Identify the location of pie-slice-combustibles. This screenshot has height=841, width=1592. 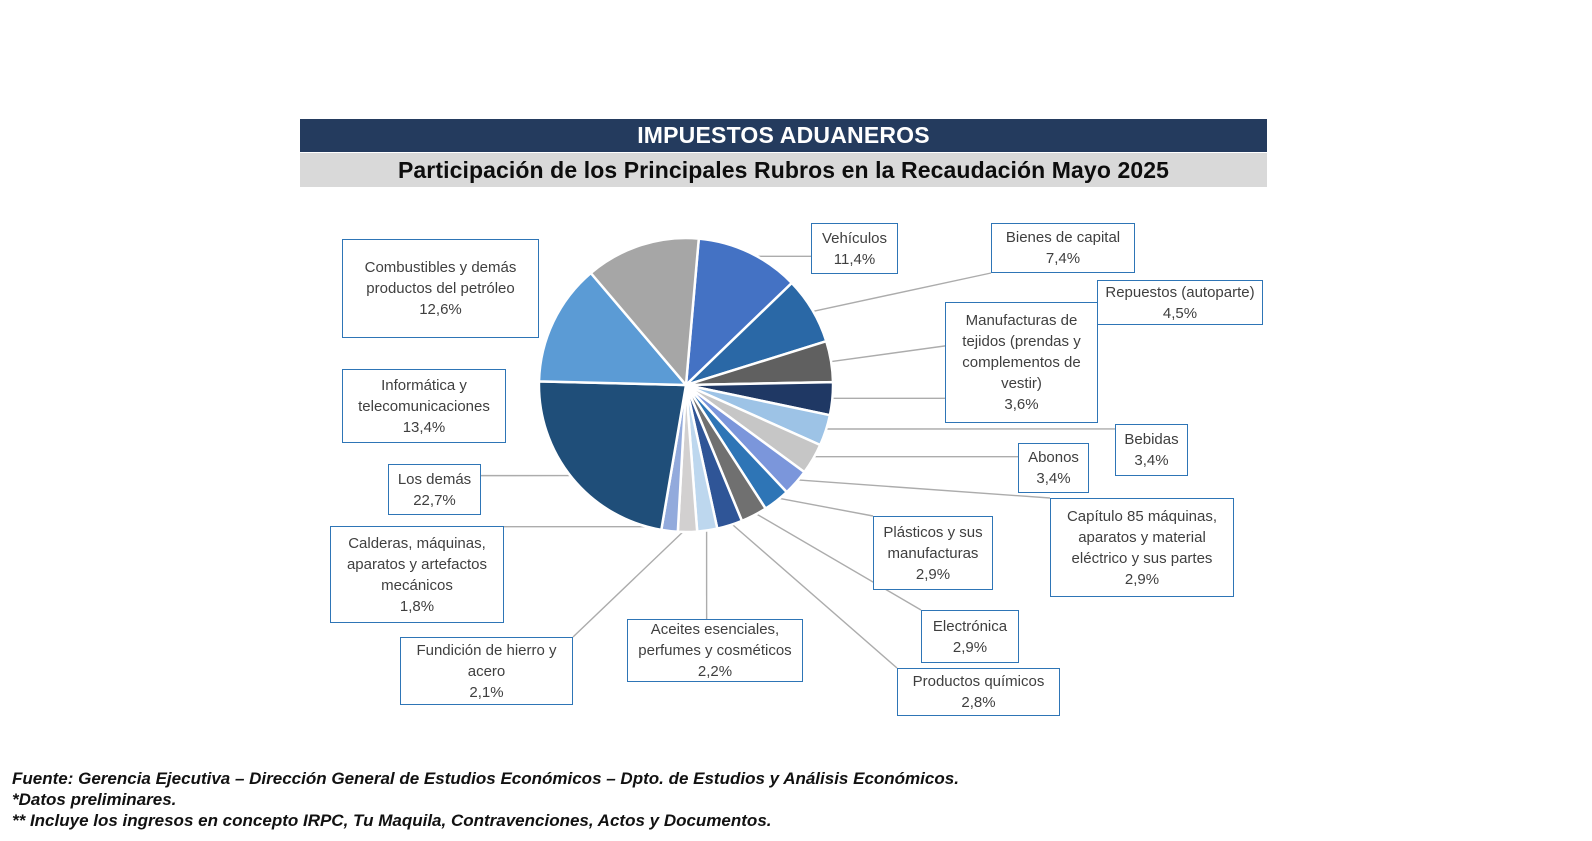
(645, 311).